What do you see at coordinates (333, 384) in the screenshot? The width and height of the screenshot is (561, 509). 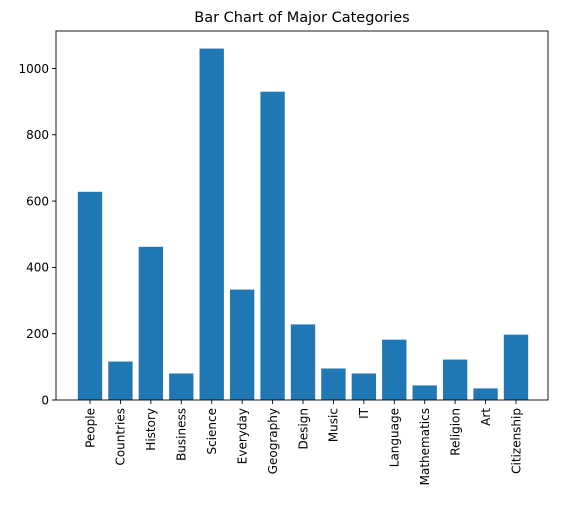 I see `bar-music` at bounding box center [333, 384].